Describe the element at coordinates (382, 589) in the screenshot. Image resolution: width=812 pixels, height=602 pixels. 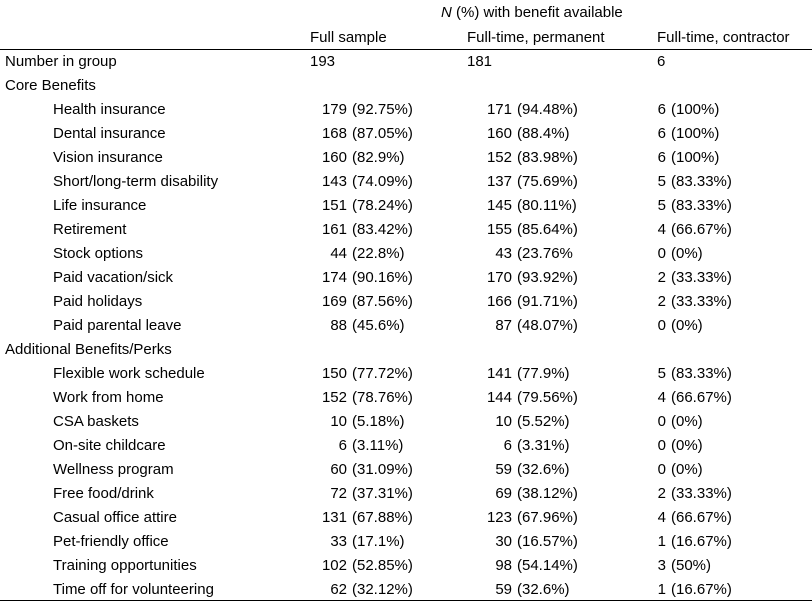
I see `percent: (32.12%)` at that location.